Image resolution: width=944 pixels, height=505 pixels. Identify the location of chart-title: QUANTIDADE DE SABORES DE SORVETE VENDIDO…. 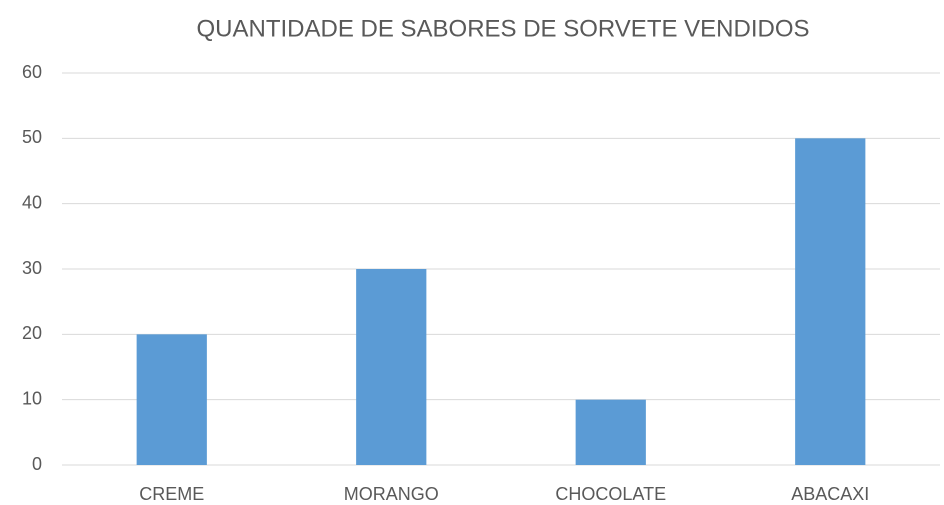
(502, 28).